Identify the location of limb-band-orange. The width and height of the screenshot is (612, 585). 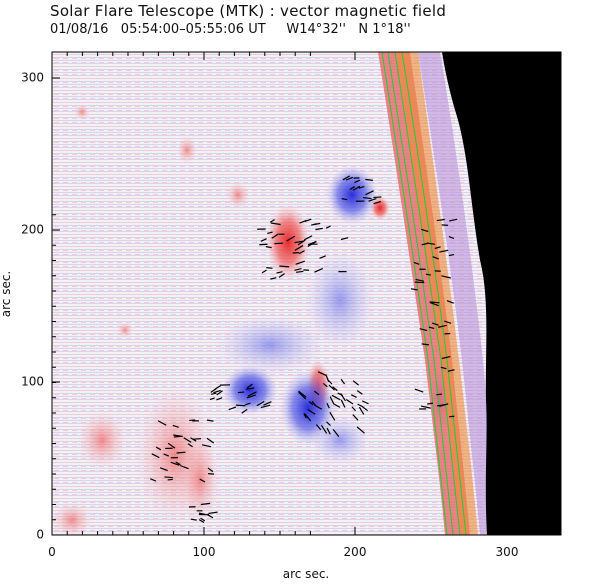
(436, 293).